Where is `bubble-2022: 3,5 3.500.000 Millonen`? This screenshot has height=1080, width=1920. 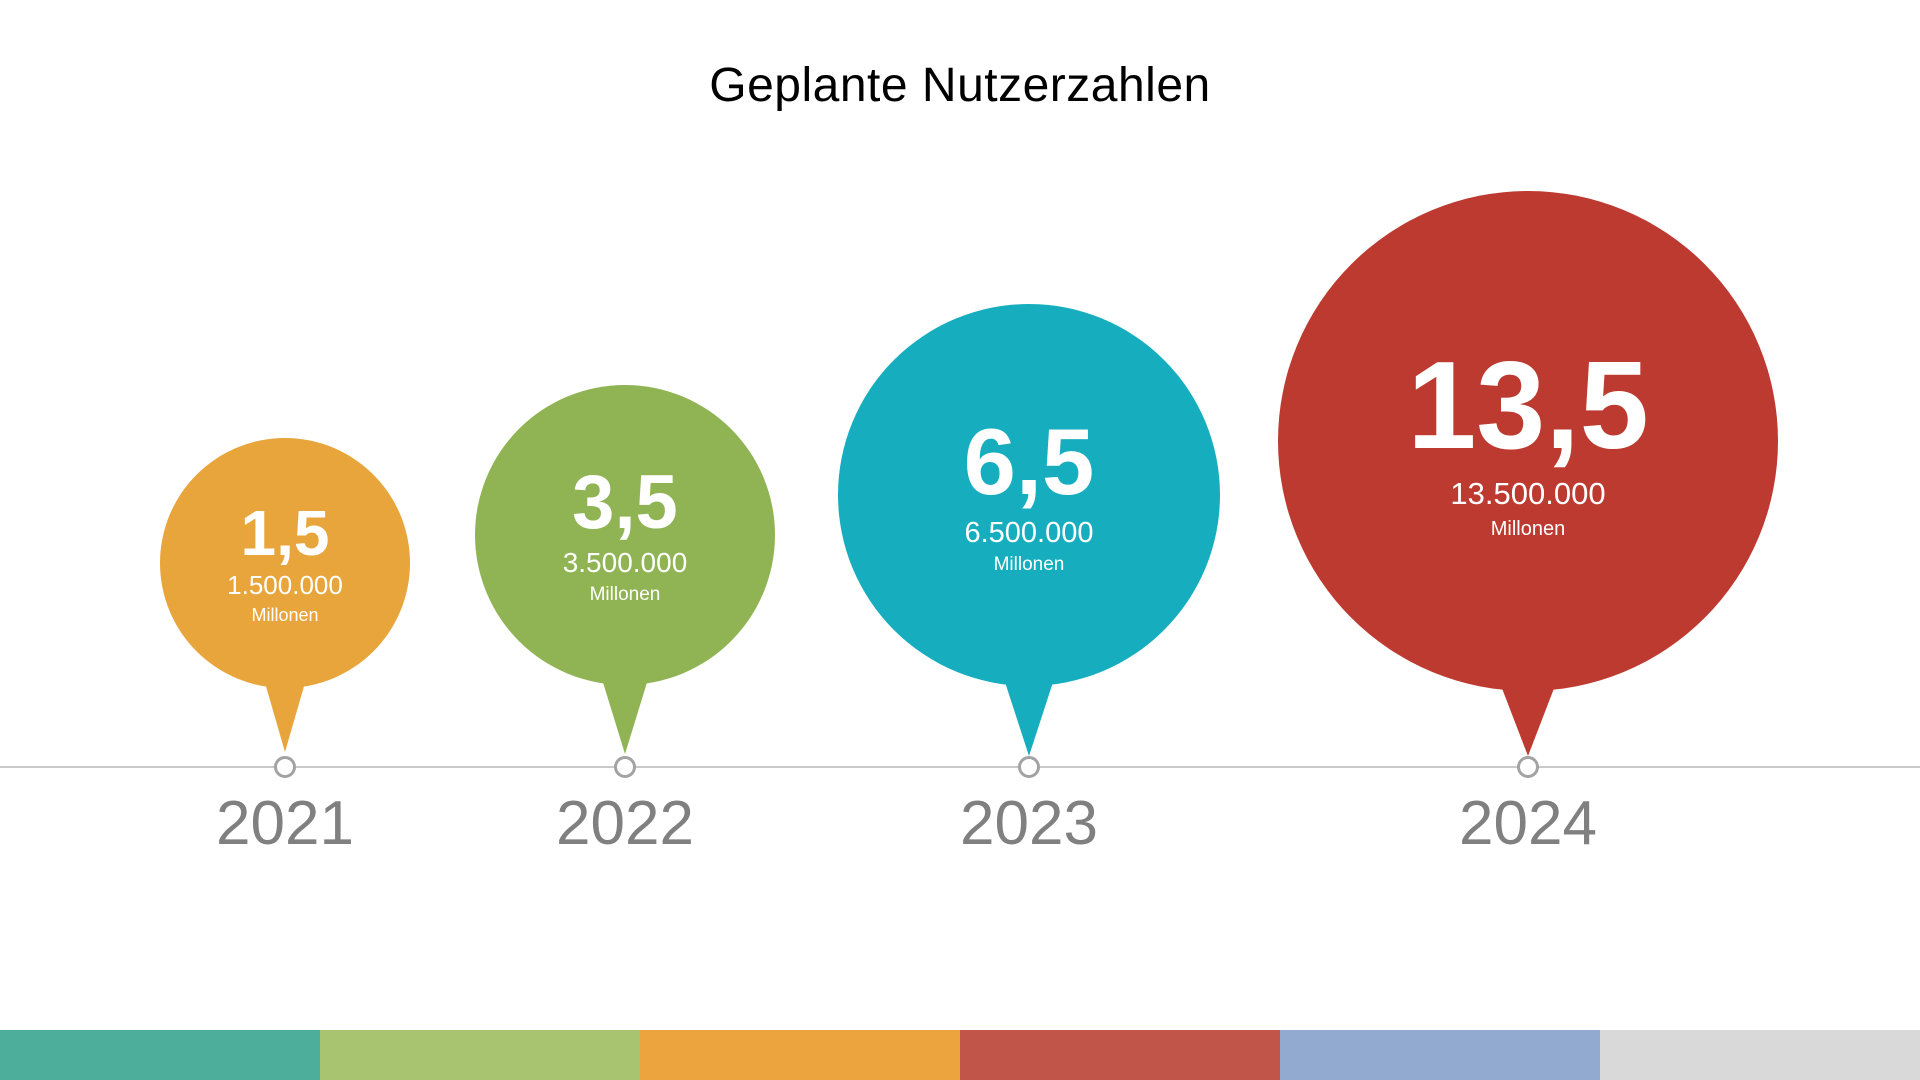 bubble-2022: 3,5 3.500.000 Millonen is located at coordinates (625, 535).